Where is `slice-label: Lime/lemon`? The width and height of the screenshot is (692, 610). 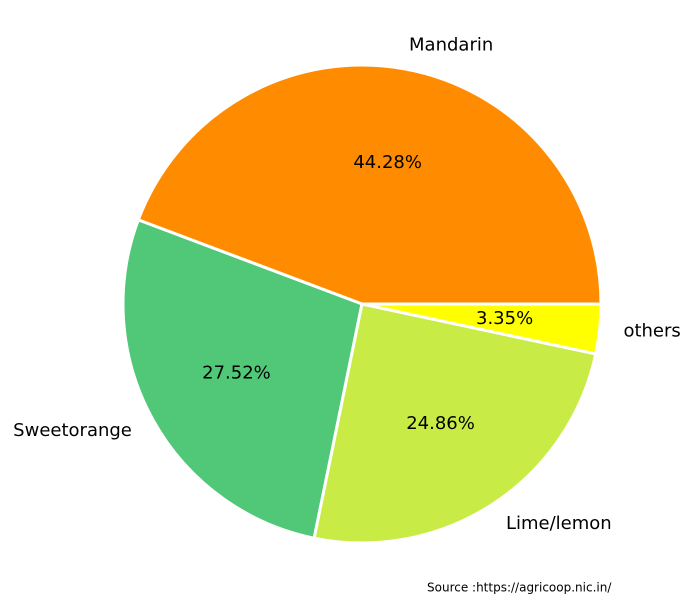
slice-label: Lime/lemon is located at coordinates (559, 523).